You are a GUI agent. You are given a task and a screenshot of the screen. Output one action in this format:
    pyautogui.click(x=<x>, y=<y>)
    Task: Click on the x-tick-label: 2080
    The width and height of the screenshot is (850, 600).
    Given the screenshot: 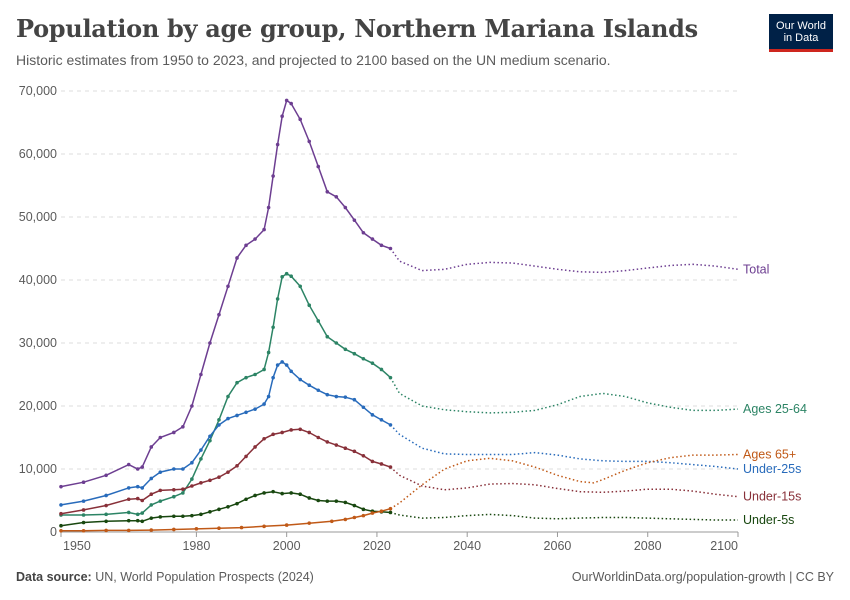 What is the action you would take?
    pyautogui.click(x=648, y=546)
    